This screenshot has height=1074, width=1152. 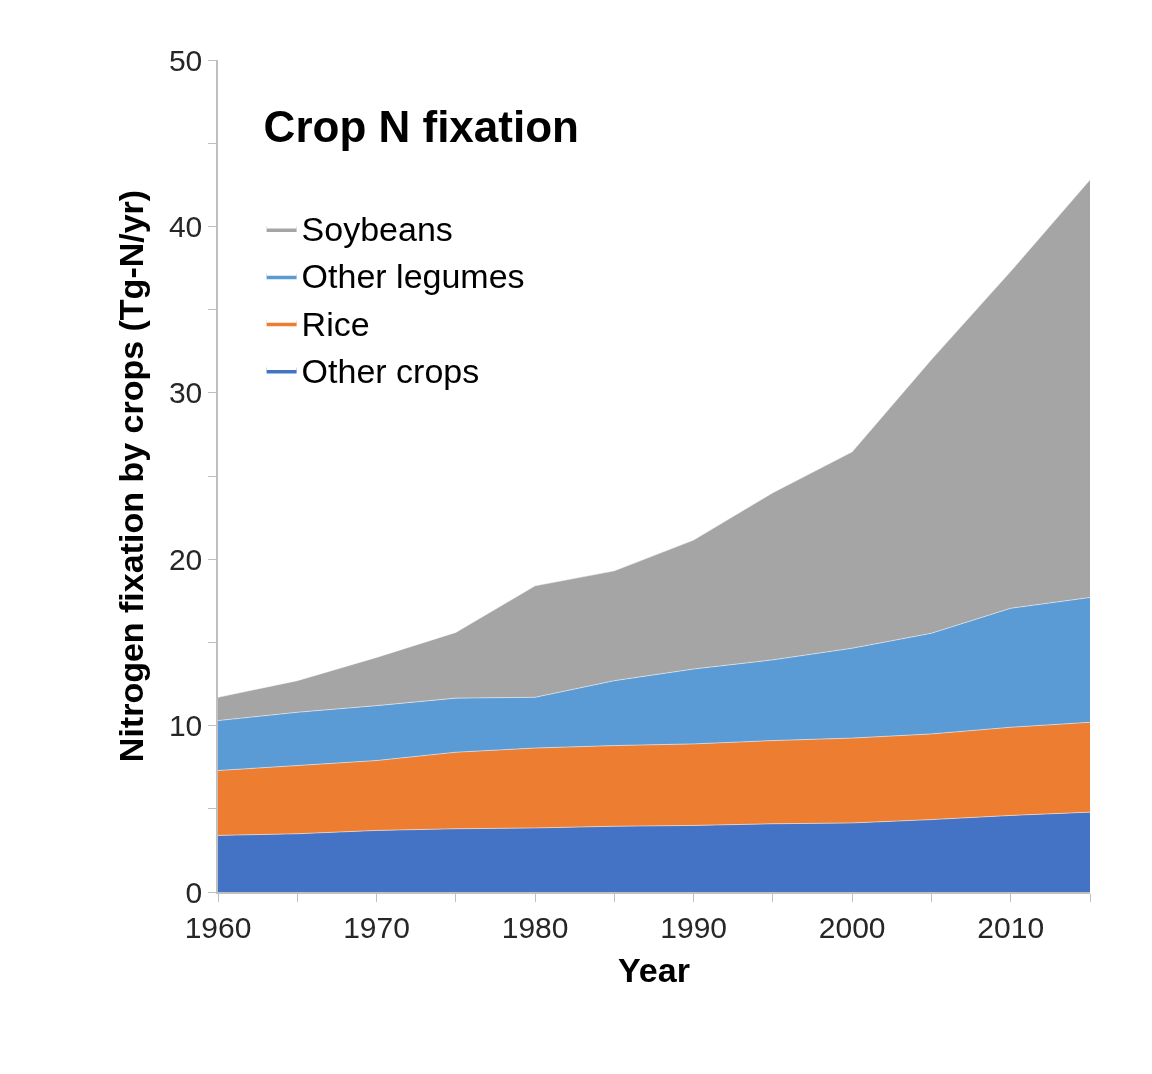 I want to click on y-tick-label: 40, so click(x=185, y=226).